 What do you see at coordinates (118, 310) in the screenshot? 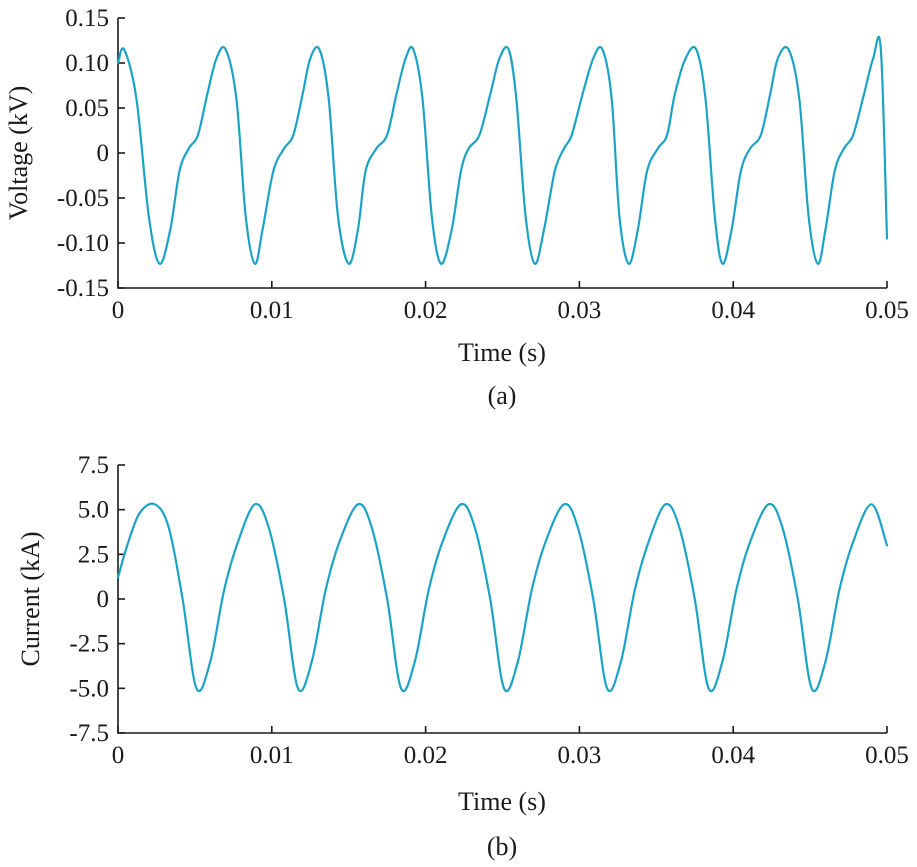
I see `voltage-x-tick-label: 0` at bounding box center [118, 310].